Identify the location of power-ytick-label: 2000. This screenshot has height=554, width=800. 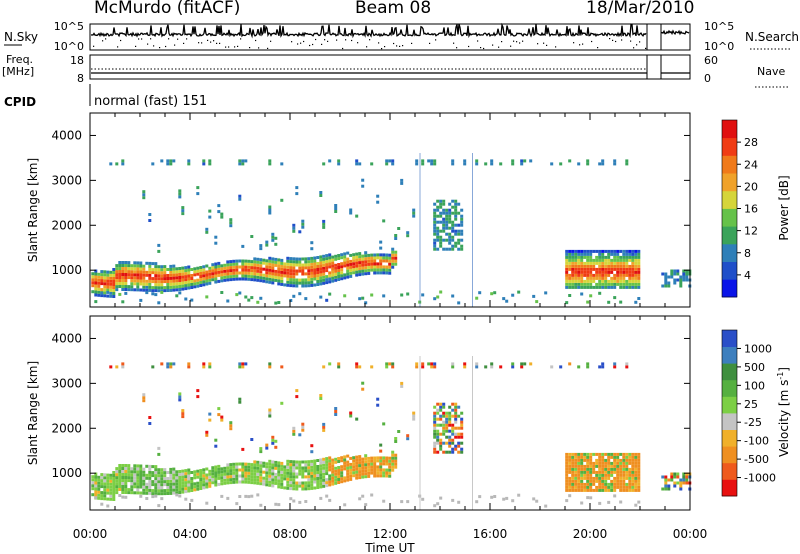
(66, 225).